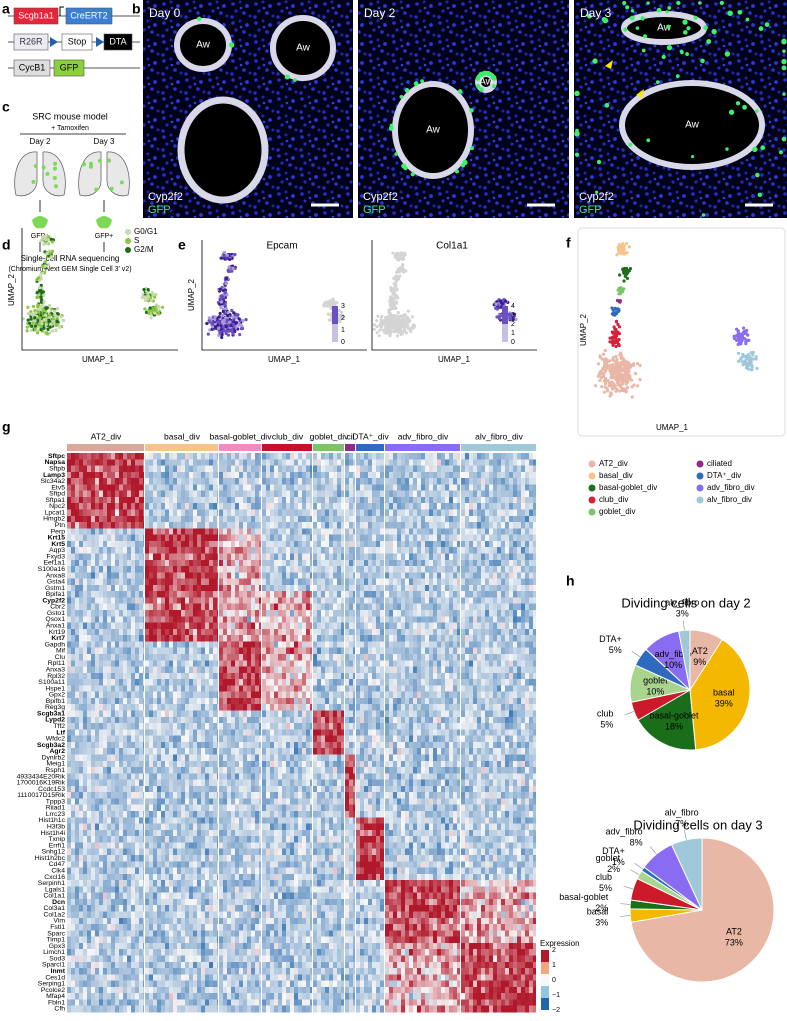 The height and width of the screenshot is (1021, 787). Describe the element at coordinates (513, 342) in the screenshot. I see `scale-label: 0` at that location.